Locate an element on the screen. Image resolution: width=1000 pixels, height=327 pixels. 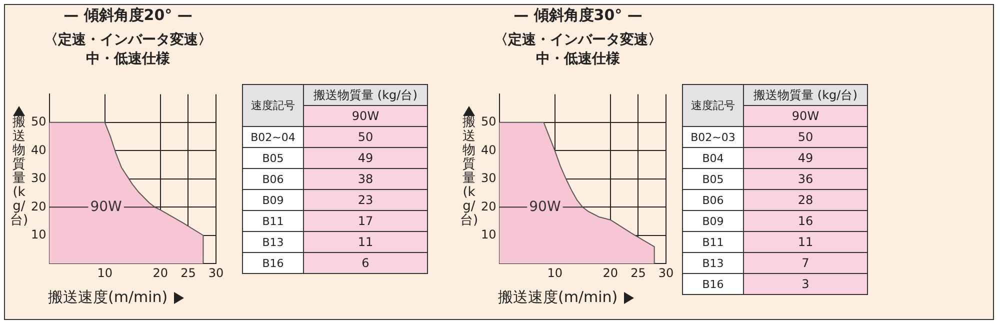
data-label: 17 is located at coordinates (366, 221).